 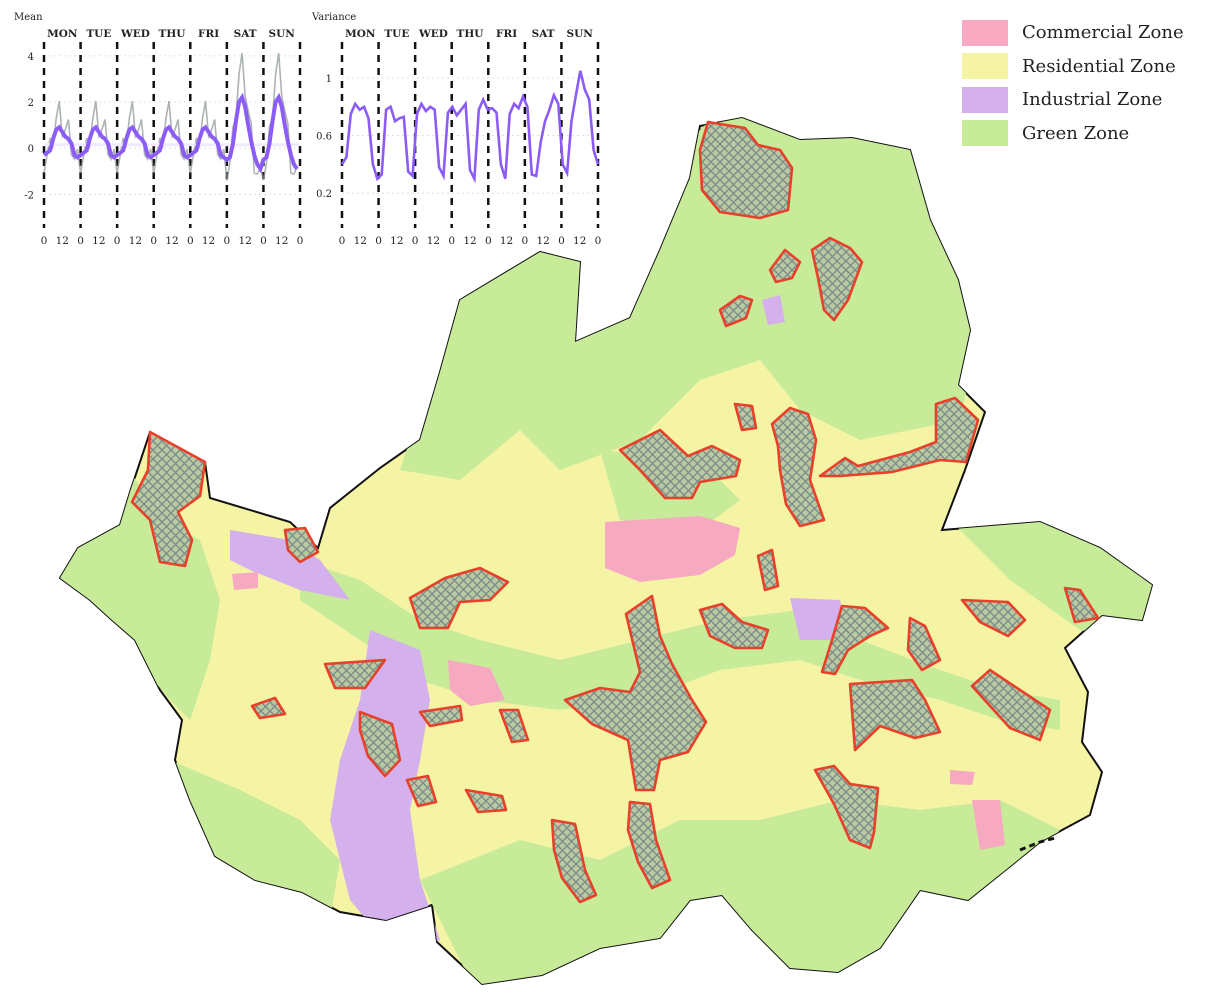 What do you see at coordinates (333, 17) in the screenshot?
I see `chart-title: Variance` at bounding box center [333, 17].